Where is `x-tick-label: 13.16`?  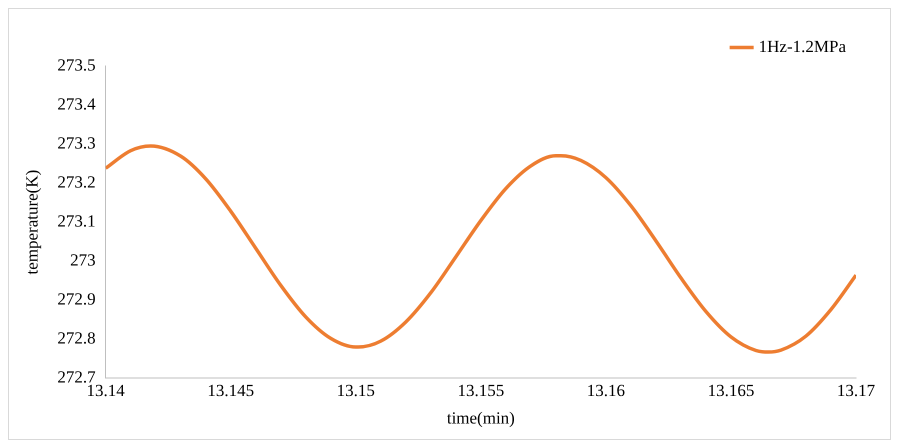
x-tick-label: 13.16 is located at coordinates (606, 390).